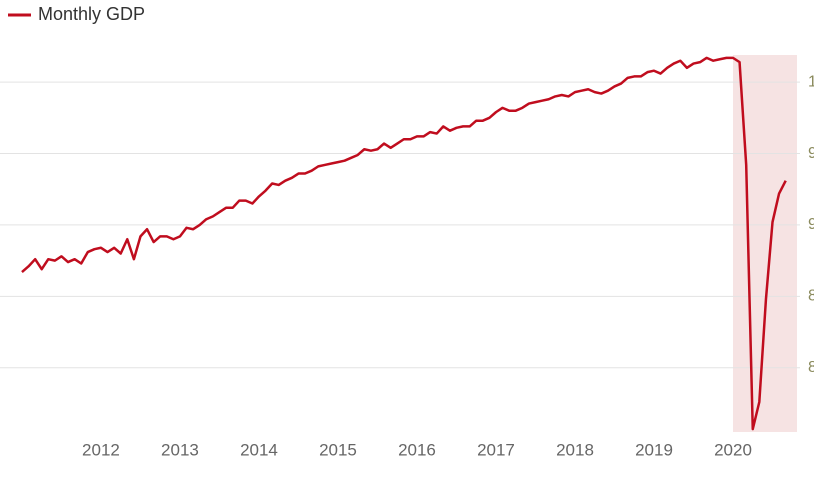  I want to click on legend-label: Monthly GDP, so click(91, 14).